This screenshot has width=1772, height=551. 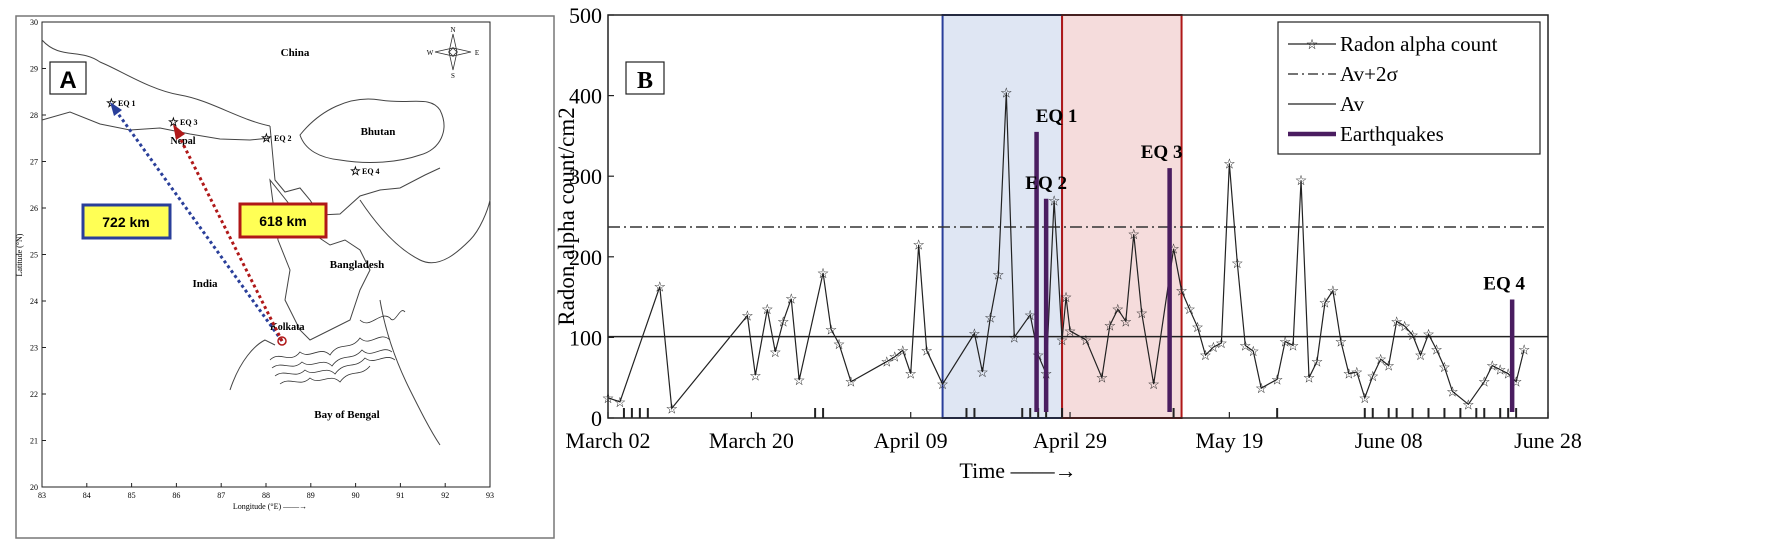 What do you see at coordinates (585, 257) in the screenshot?
I see `y-tick-label: 200` at bounding box center [585, 257].